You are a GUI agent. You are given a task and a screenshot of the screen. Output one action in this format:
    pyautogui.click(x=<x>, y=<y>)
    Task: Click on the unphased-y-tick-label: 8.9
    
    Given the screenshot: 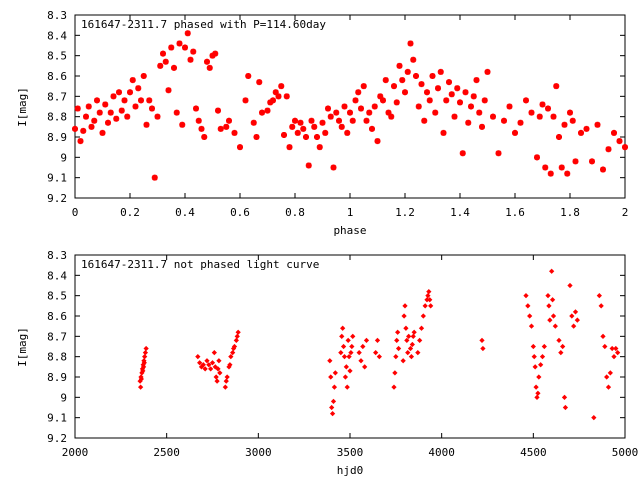 What is the action you would take?
    pyautogui.click(x=57, y=377)
    